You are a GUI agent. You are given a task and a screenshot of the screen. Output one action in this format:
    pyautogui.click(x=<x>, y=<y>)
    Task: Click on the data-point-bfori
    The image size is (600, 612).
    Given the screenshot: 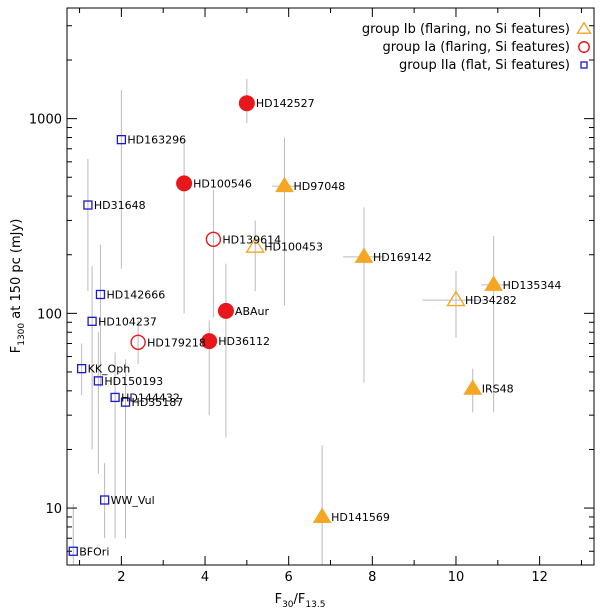 What is the action you would take?
    pyautogui.click(x=73, y=551)
    